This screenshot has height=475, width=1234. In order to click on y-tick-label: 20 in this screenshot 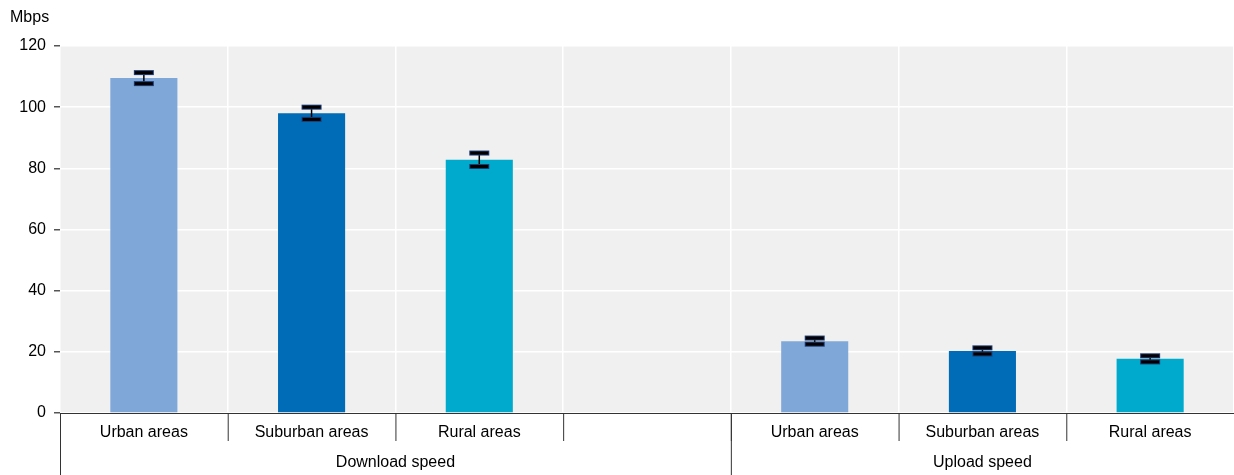, I will do `click(37, 351)`.